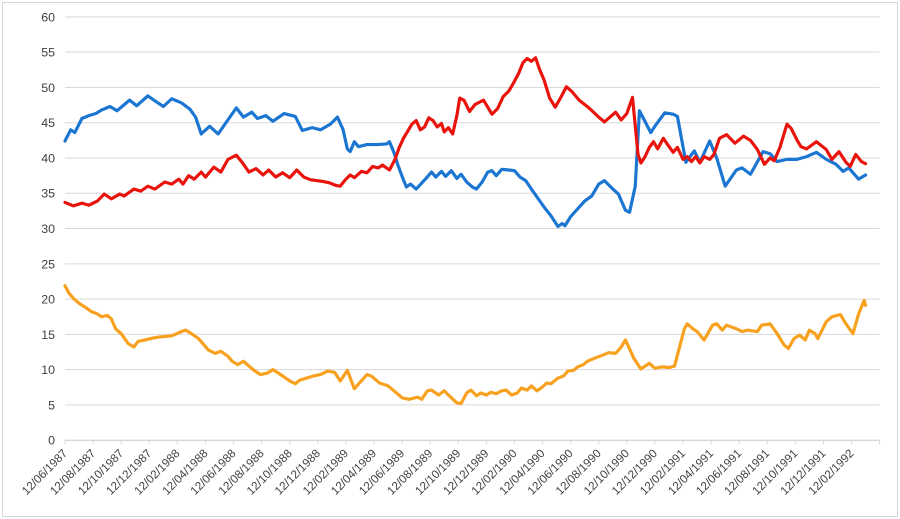  What do you see at coordinates (48, 123) in the screenshot?
I see `y-axis-label-45: 45` at bounding box center [48, 123].